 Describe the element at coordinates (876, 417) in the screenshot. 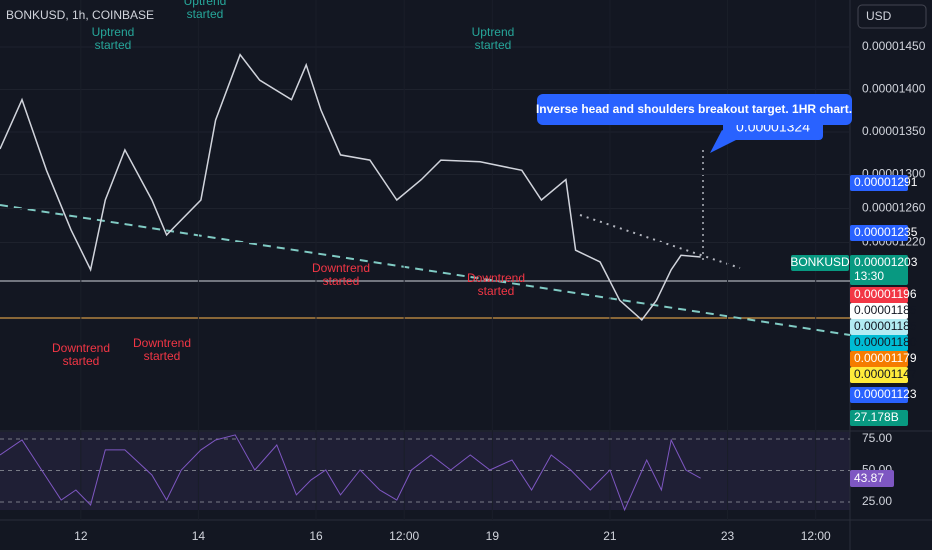

I see `price-tag: 27.178B` at that location.